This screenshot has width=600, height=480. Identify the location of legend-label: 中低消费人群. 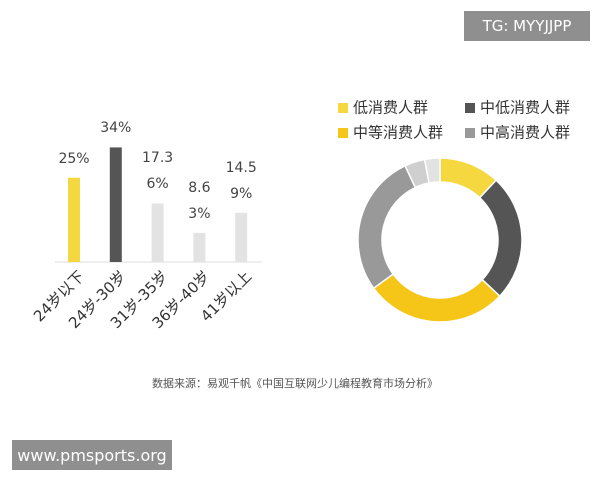
(525, 108).